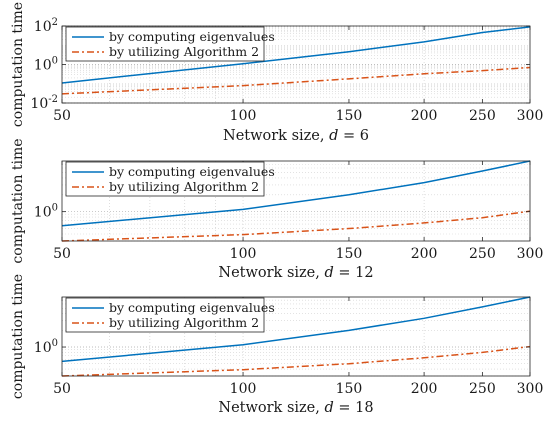 This screenshot has height=421, width=547. What do you see at coordinates (46, 26) in the screenshot?
I see `y-tick-label: 10²` at bounding box center [46, 26].